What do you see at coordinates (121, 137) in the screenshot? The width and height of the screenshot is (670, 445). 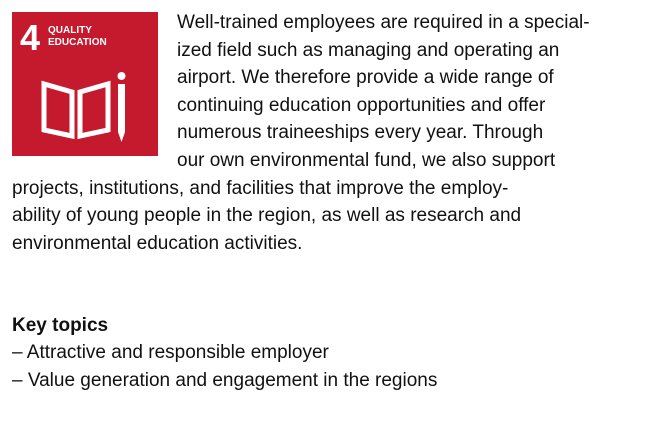 I see `pencil-tip` at bounding box center [121, 137].